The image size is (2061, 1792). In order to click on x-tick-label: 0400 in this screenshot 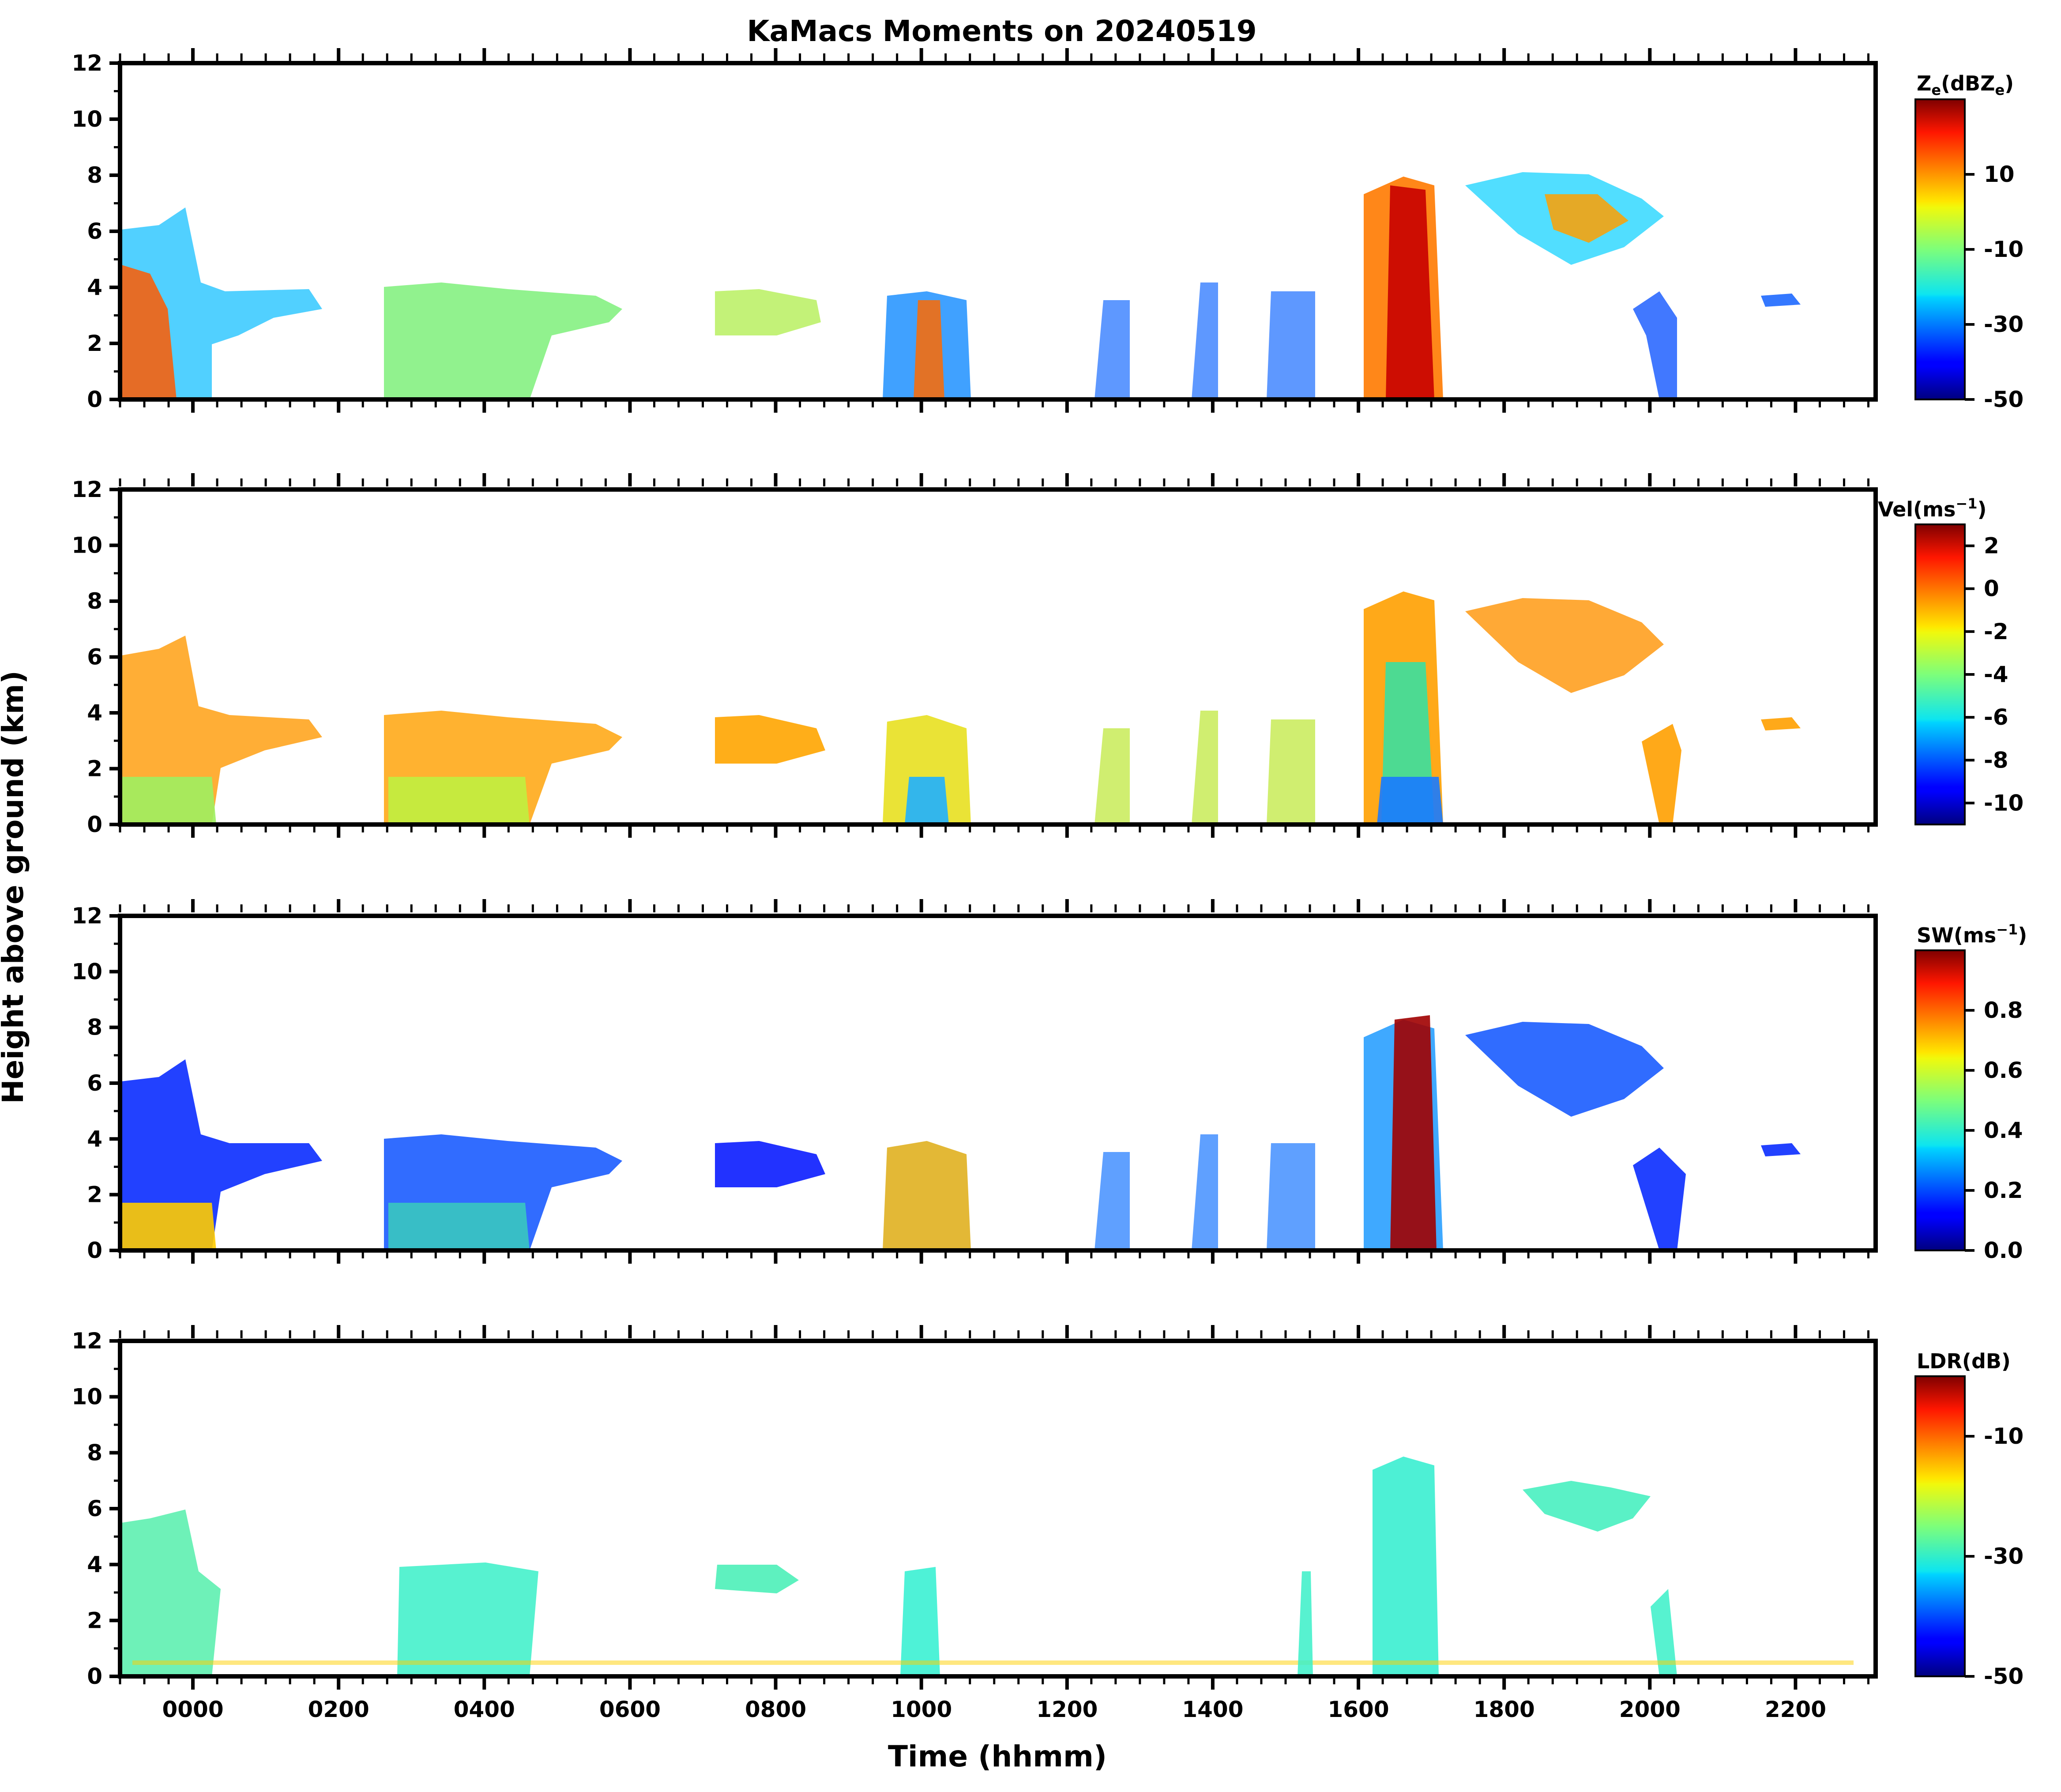, I will do `click(484, 1709)`.